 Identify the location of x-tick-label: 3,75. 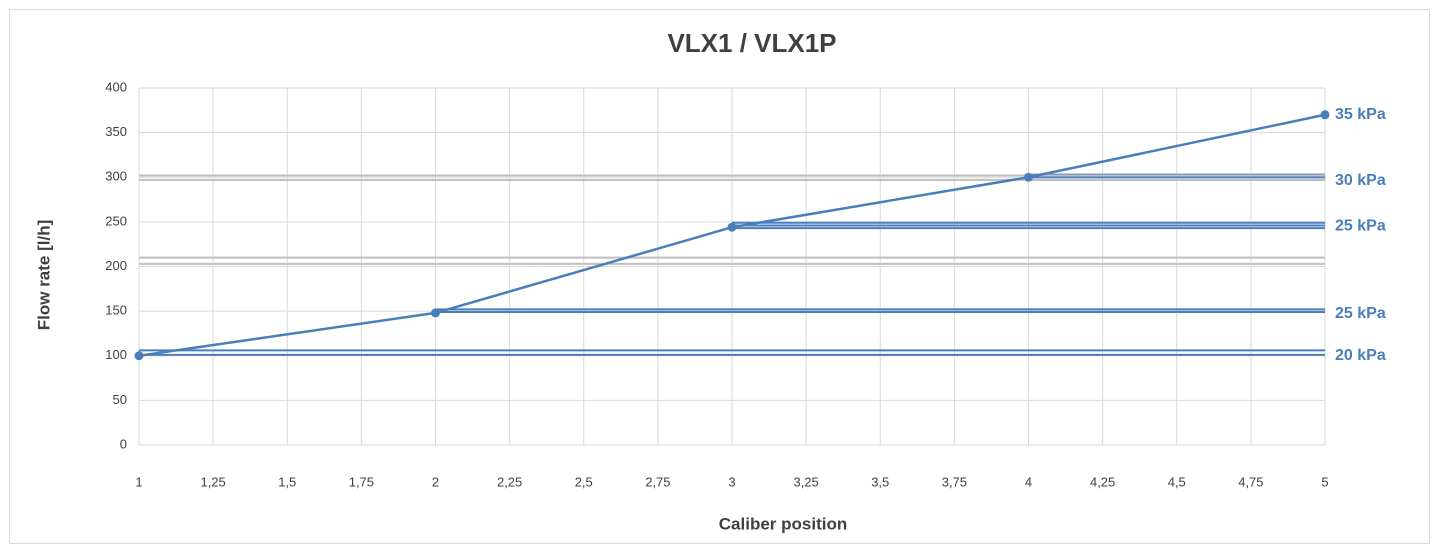
(954, 481).